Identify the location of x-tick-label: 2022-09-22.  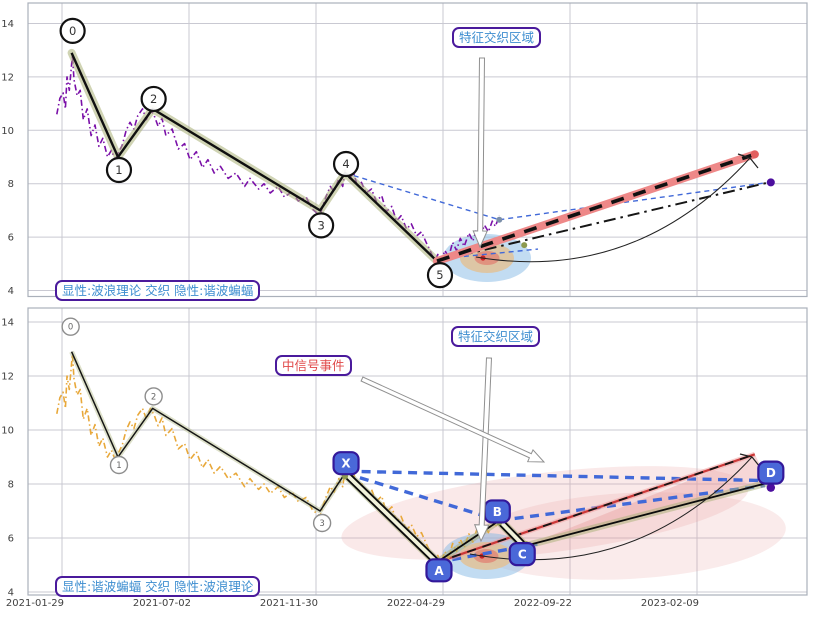
(543, 603).